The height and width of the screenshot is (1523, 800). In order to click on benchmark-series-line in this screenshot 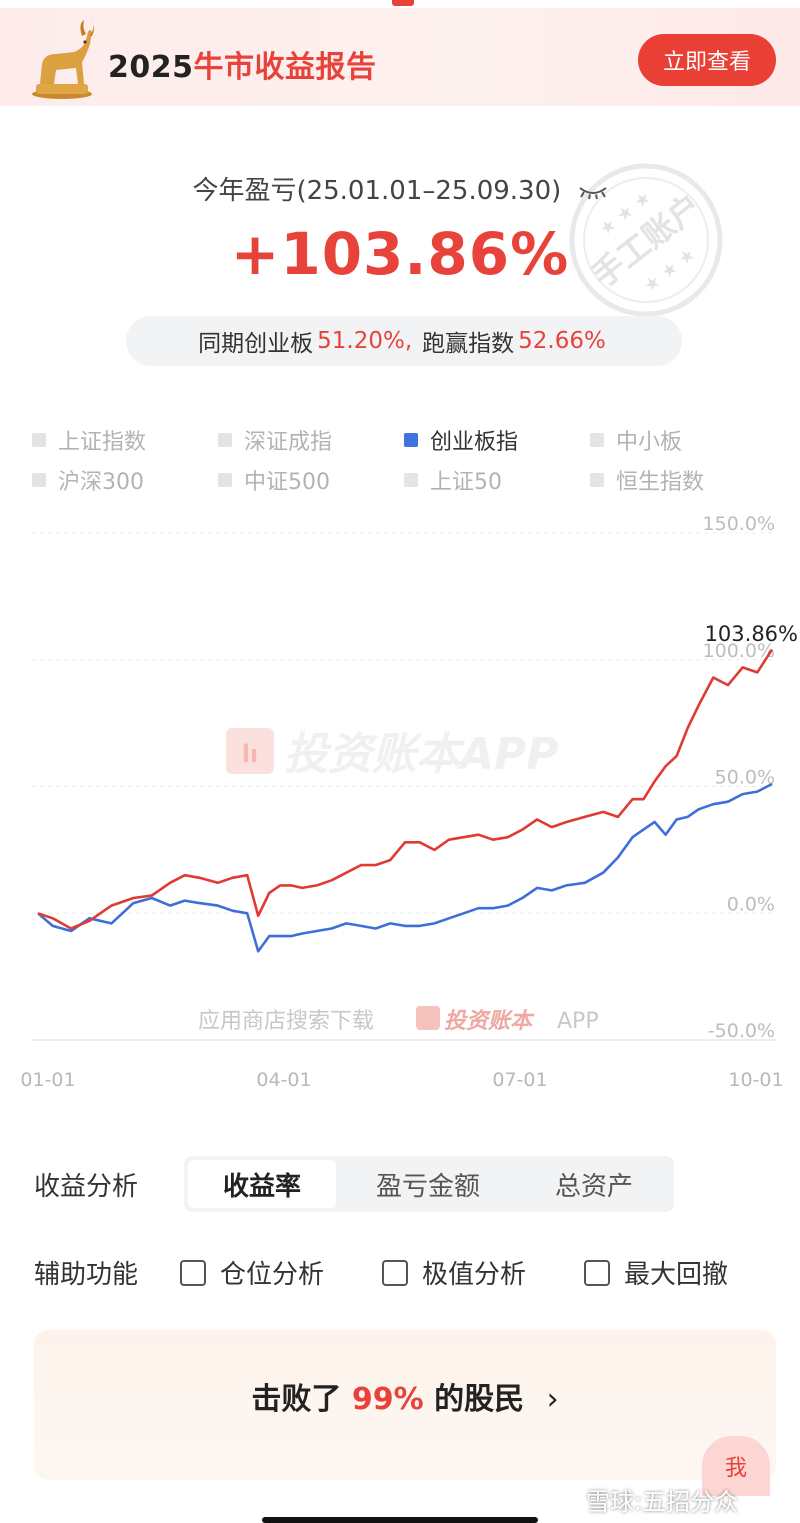, I will do `click(405, 867)`.